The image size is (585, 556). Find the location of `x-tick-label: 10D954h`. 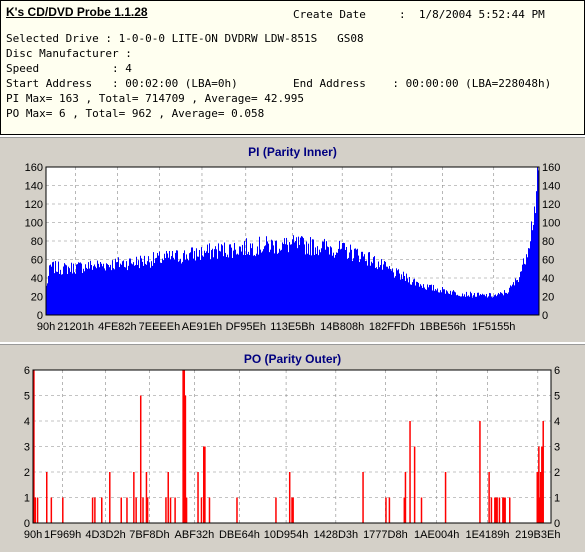

x-tick-label: 10D954h is located at coordinates (286, 535).